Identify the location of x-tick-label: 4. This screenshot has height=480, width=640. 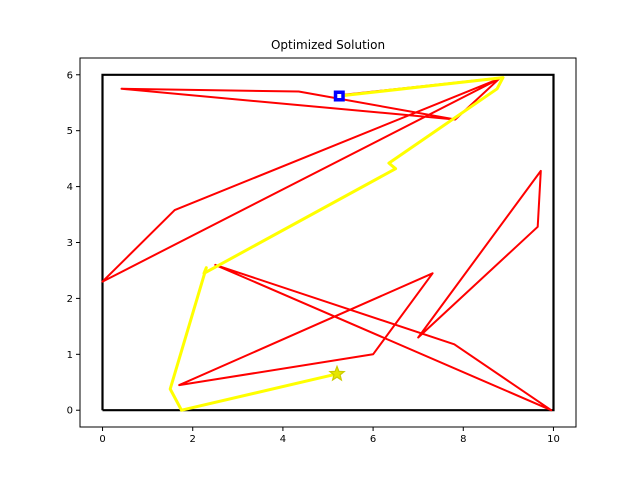
(283, 439).